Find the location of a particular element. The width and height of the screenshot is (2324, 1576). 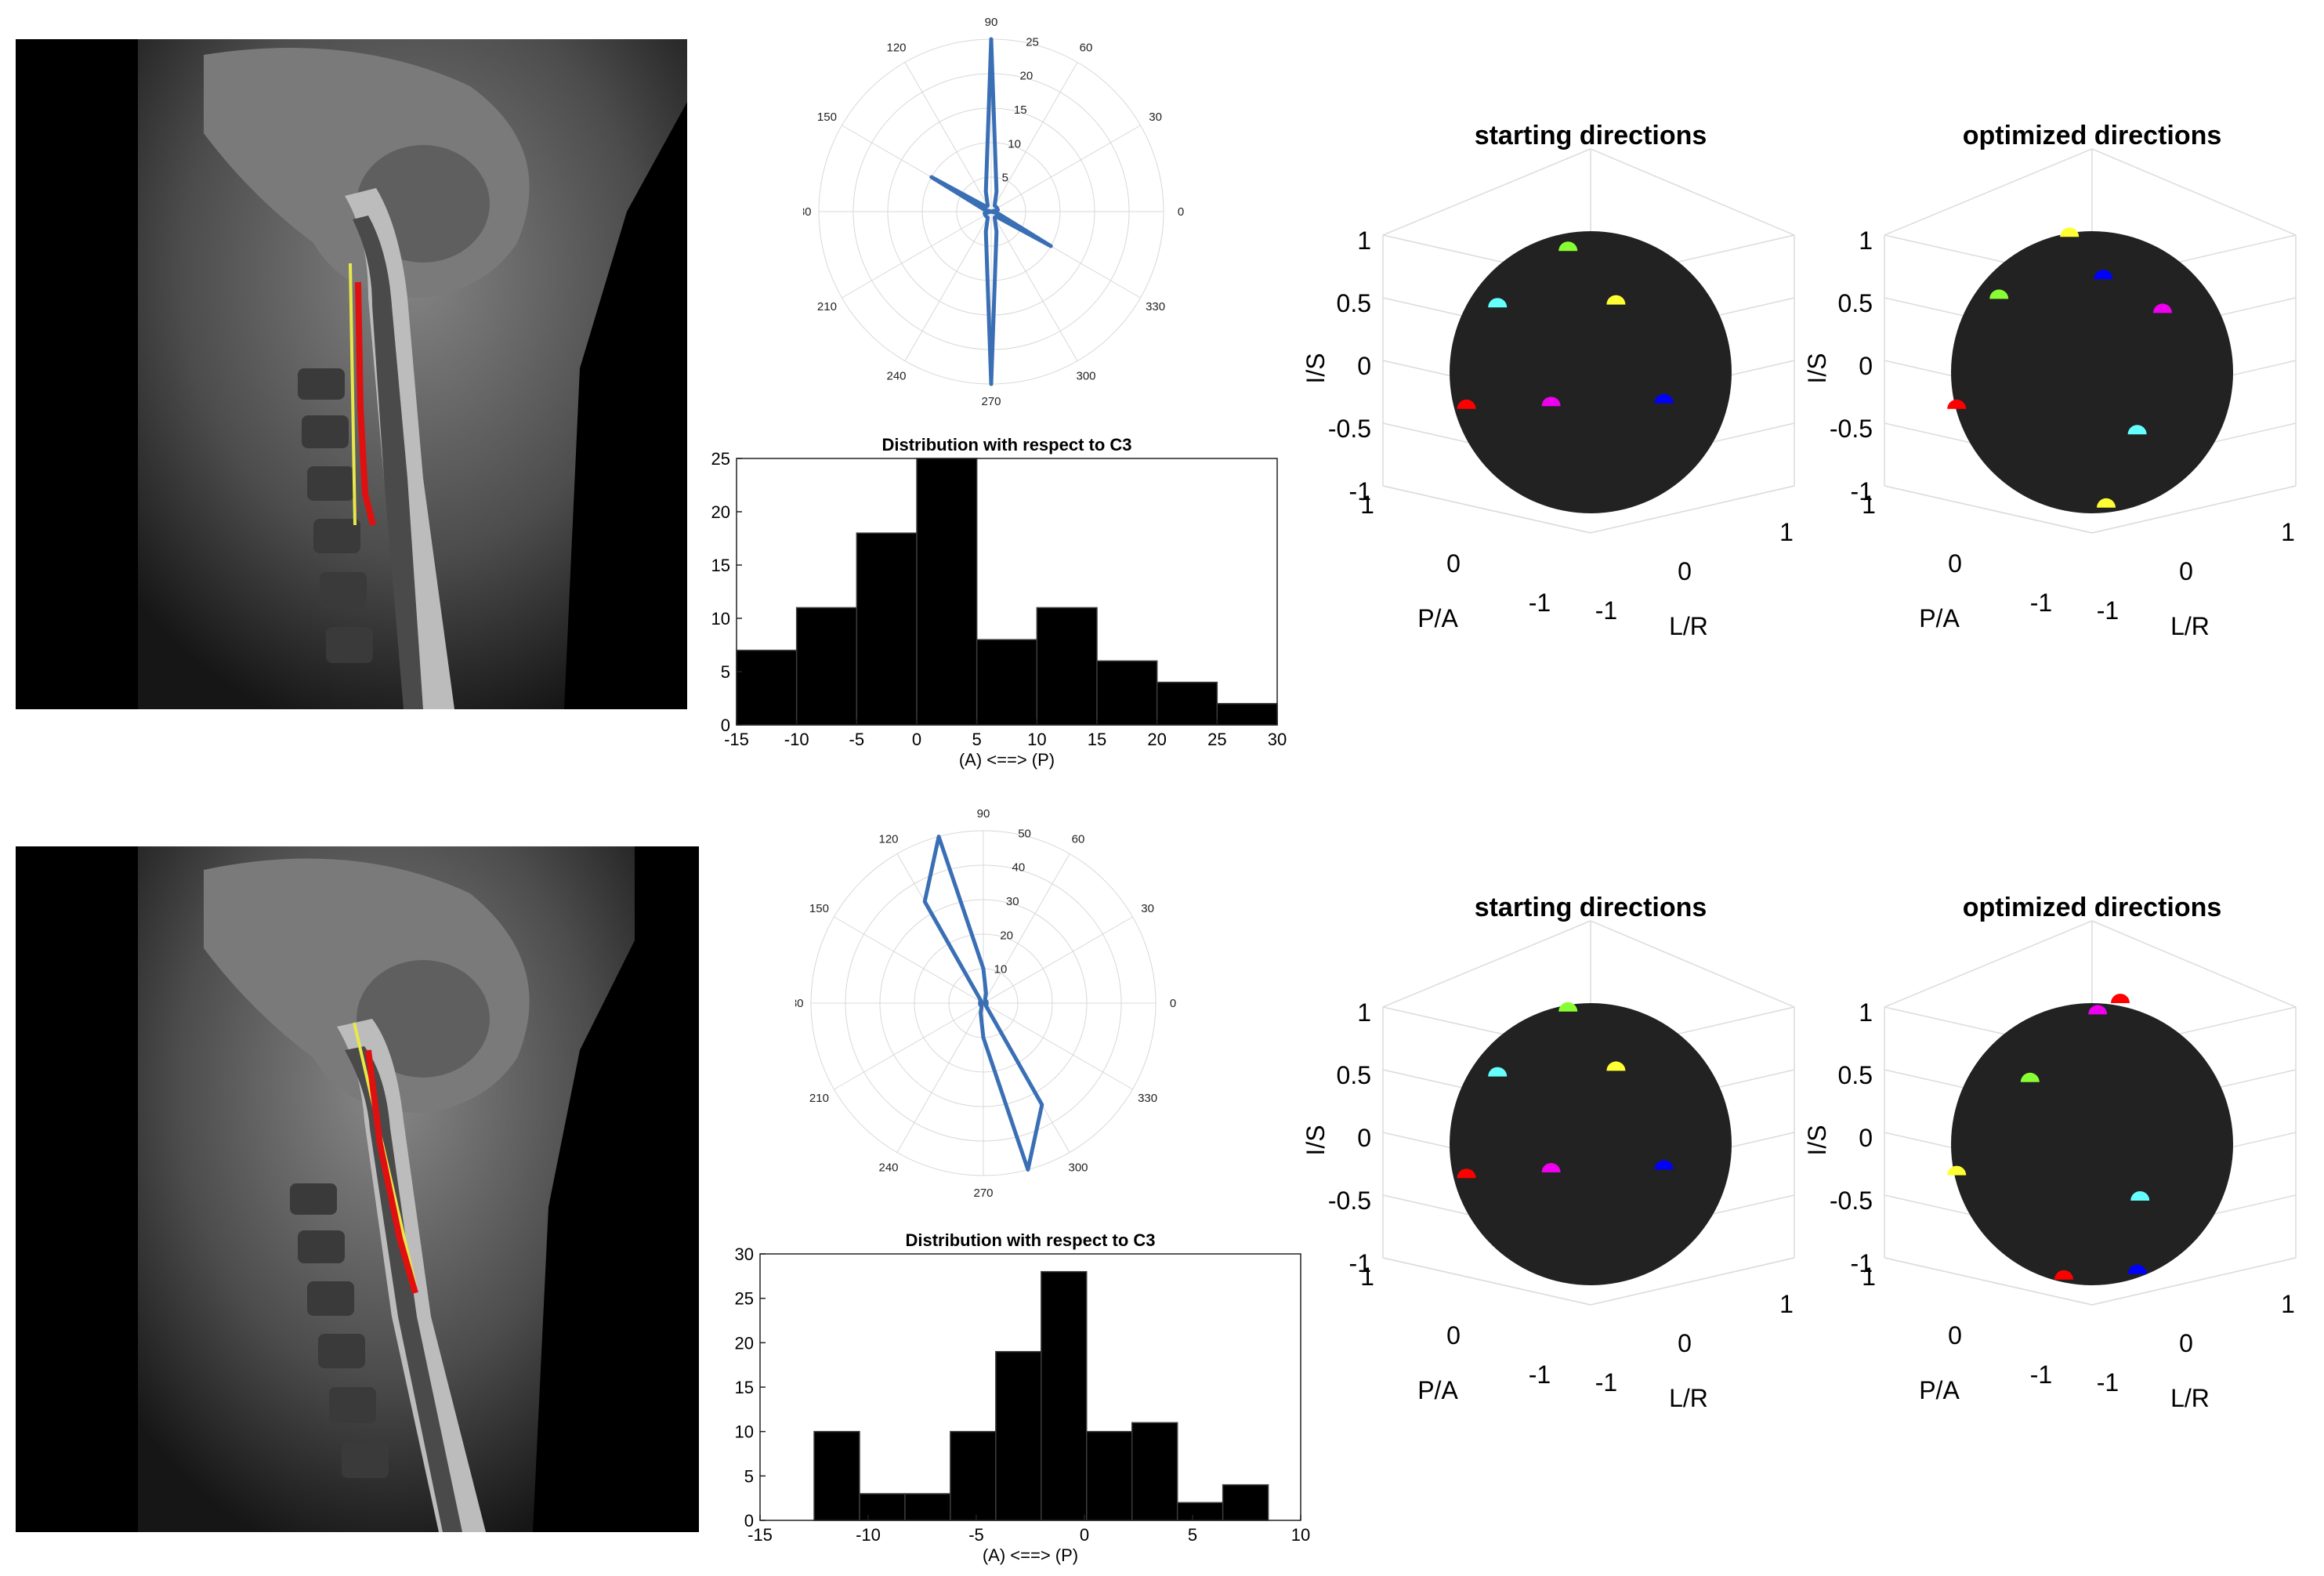

histogram-x-tick: 15 is located at coordinates (1097, 739).